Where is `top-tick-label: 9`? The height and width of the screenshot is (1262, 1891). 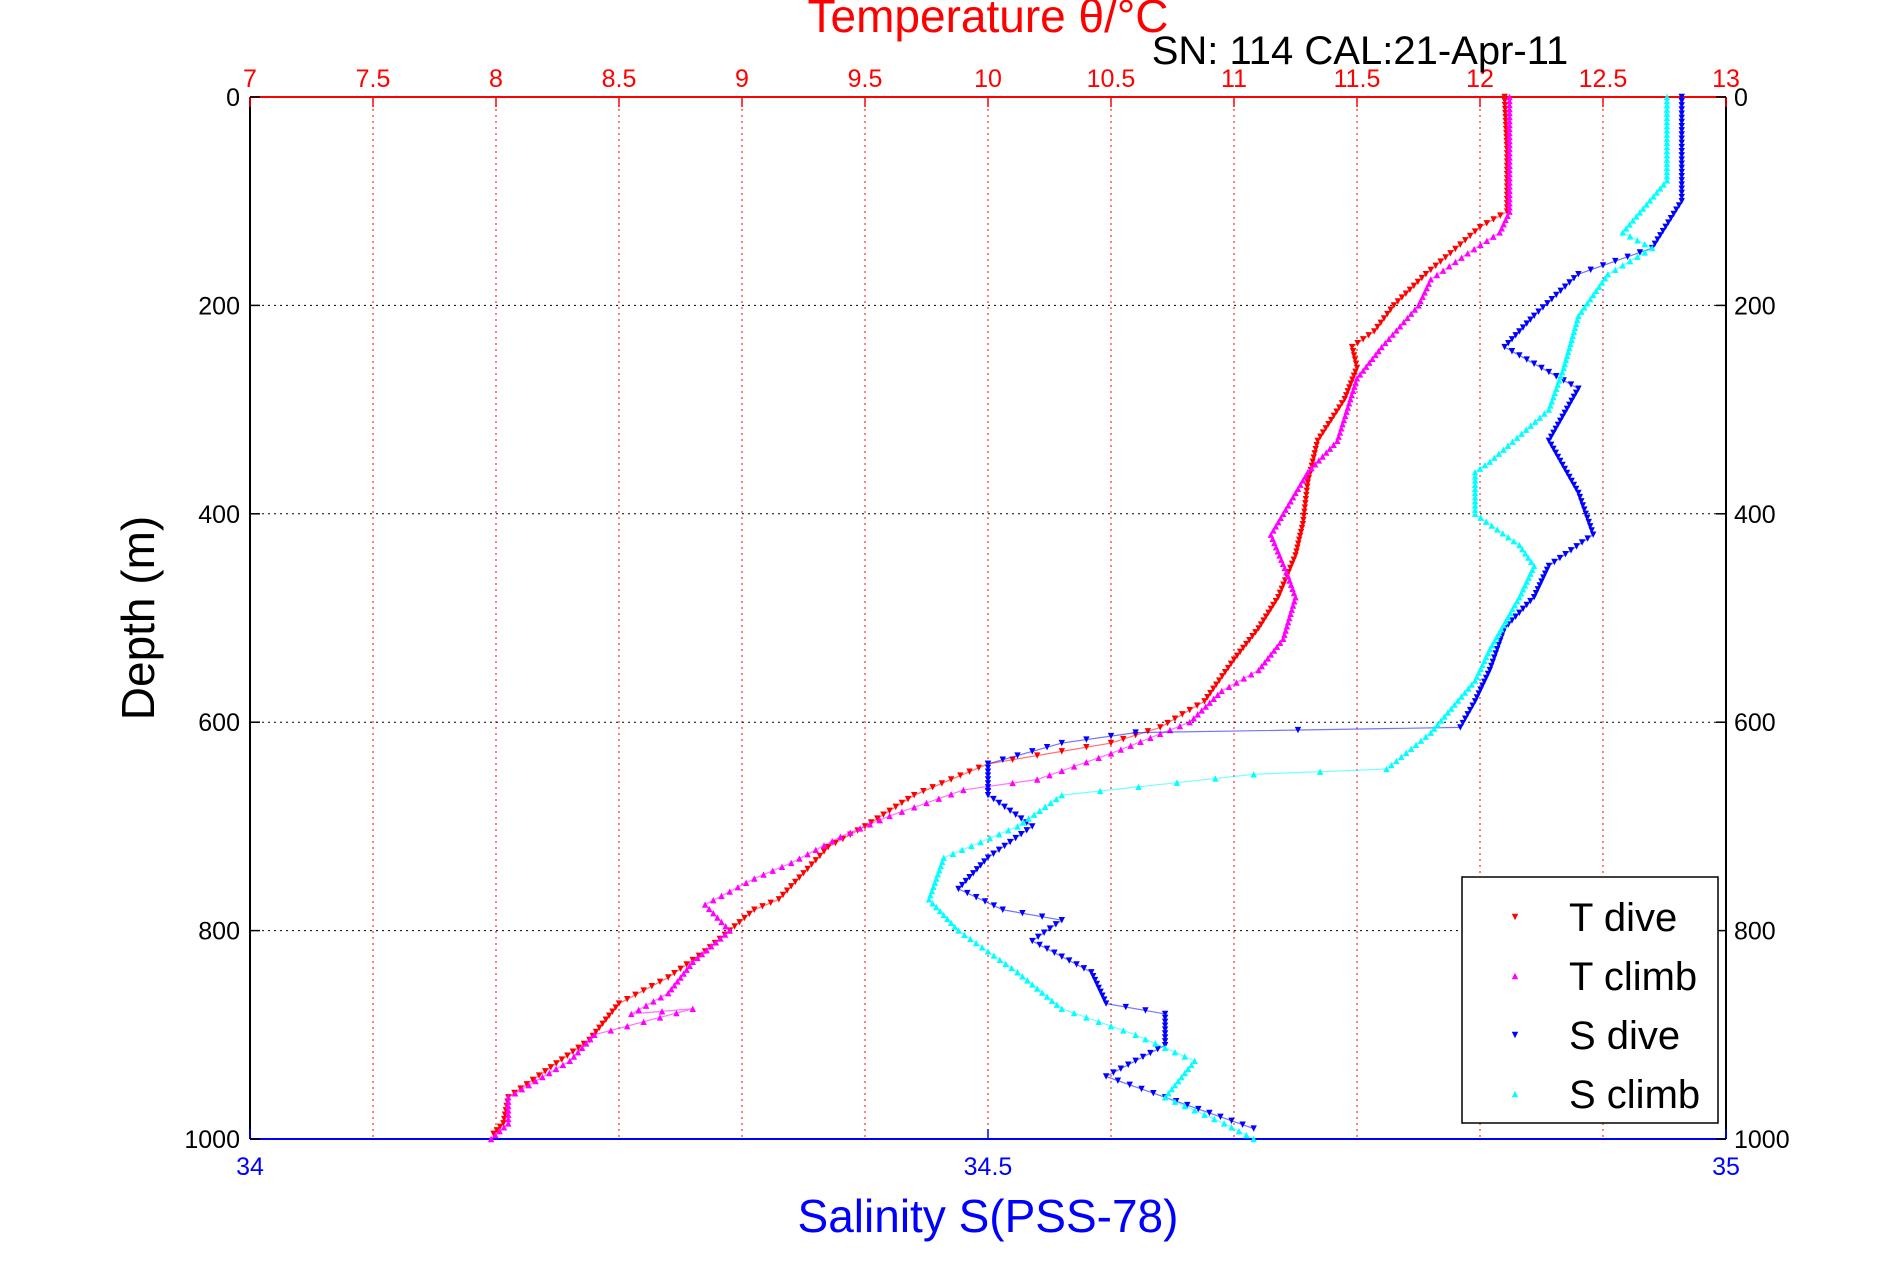 top-tick-label: 9 is located at coordinates (742, 79).